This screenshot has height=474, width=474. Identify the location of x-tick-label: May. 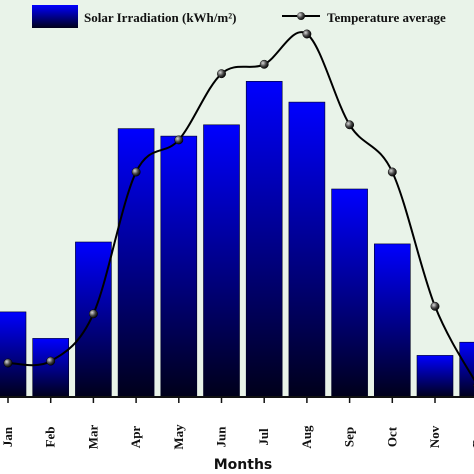
(178, 437).